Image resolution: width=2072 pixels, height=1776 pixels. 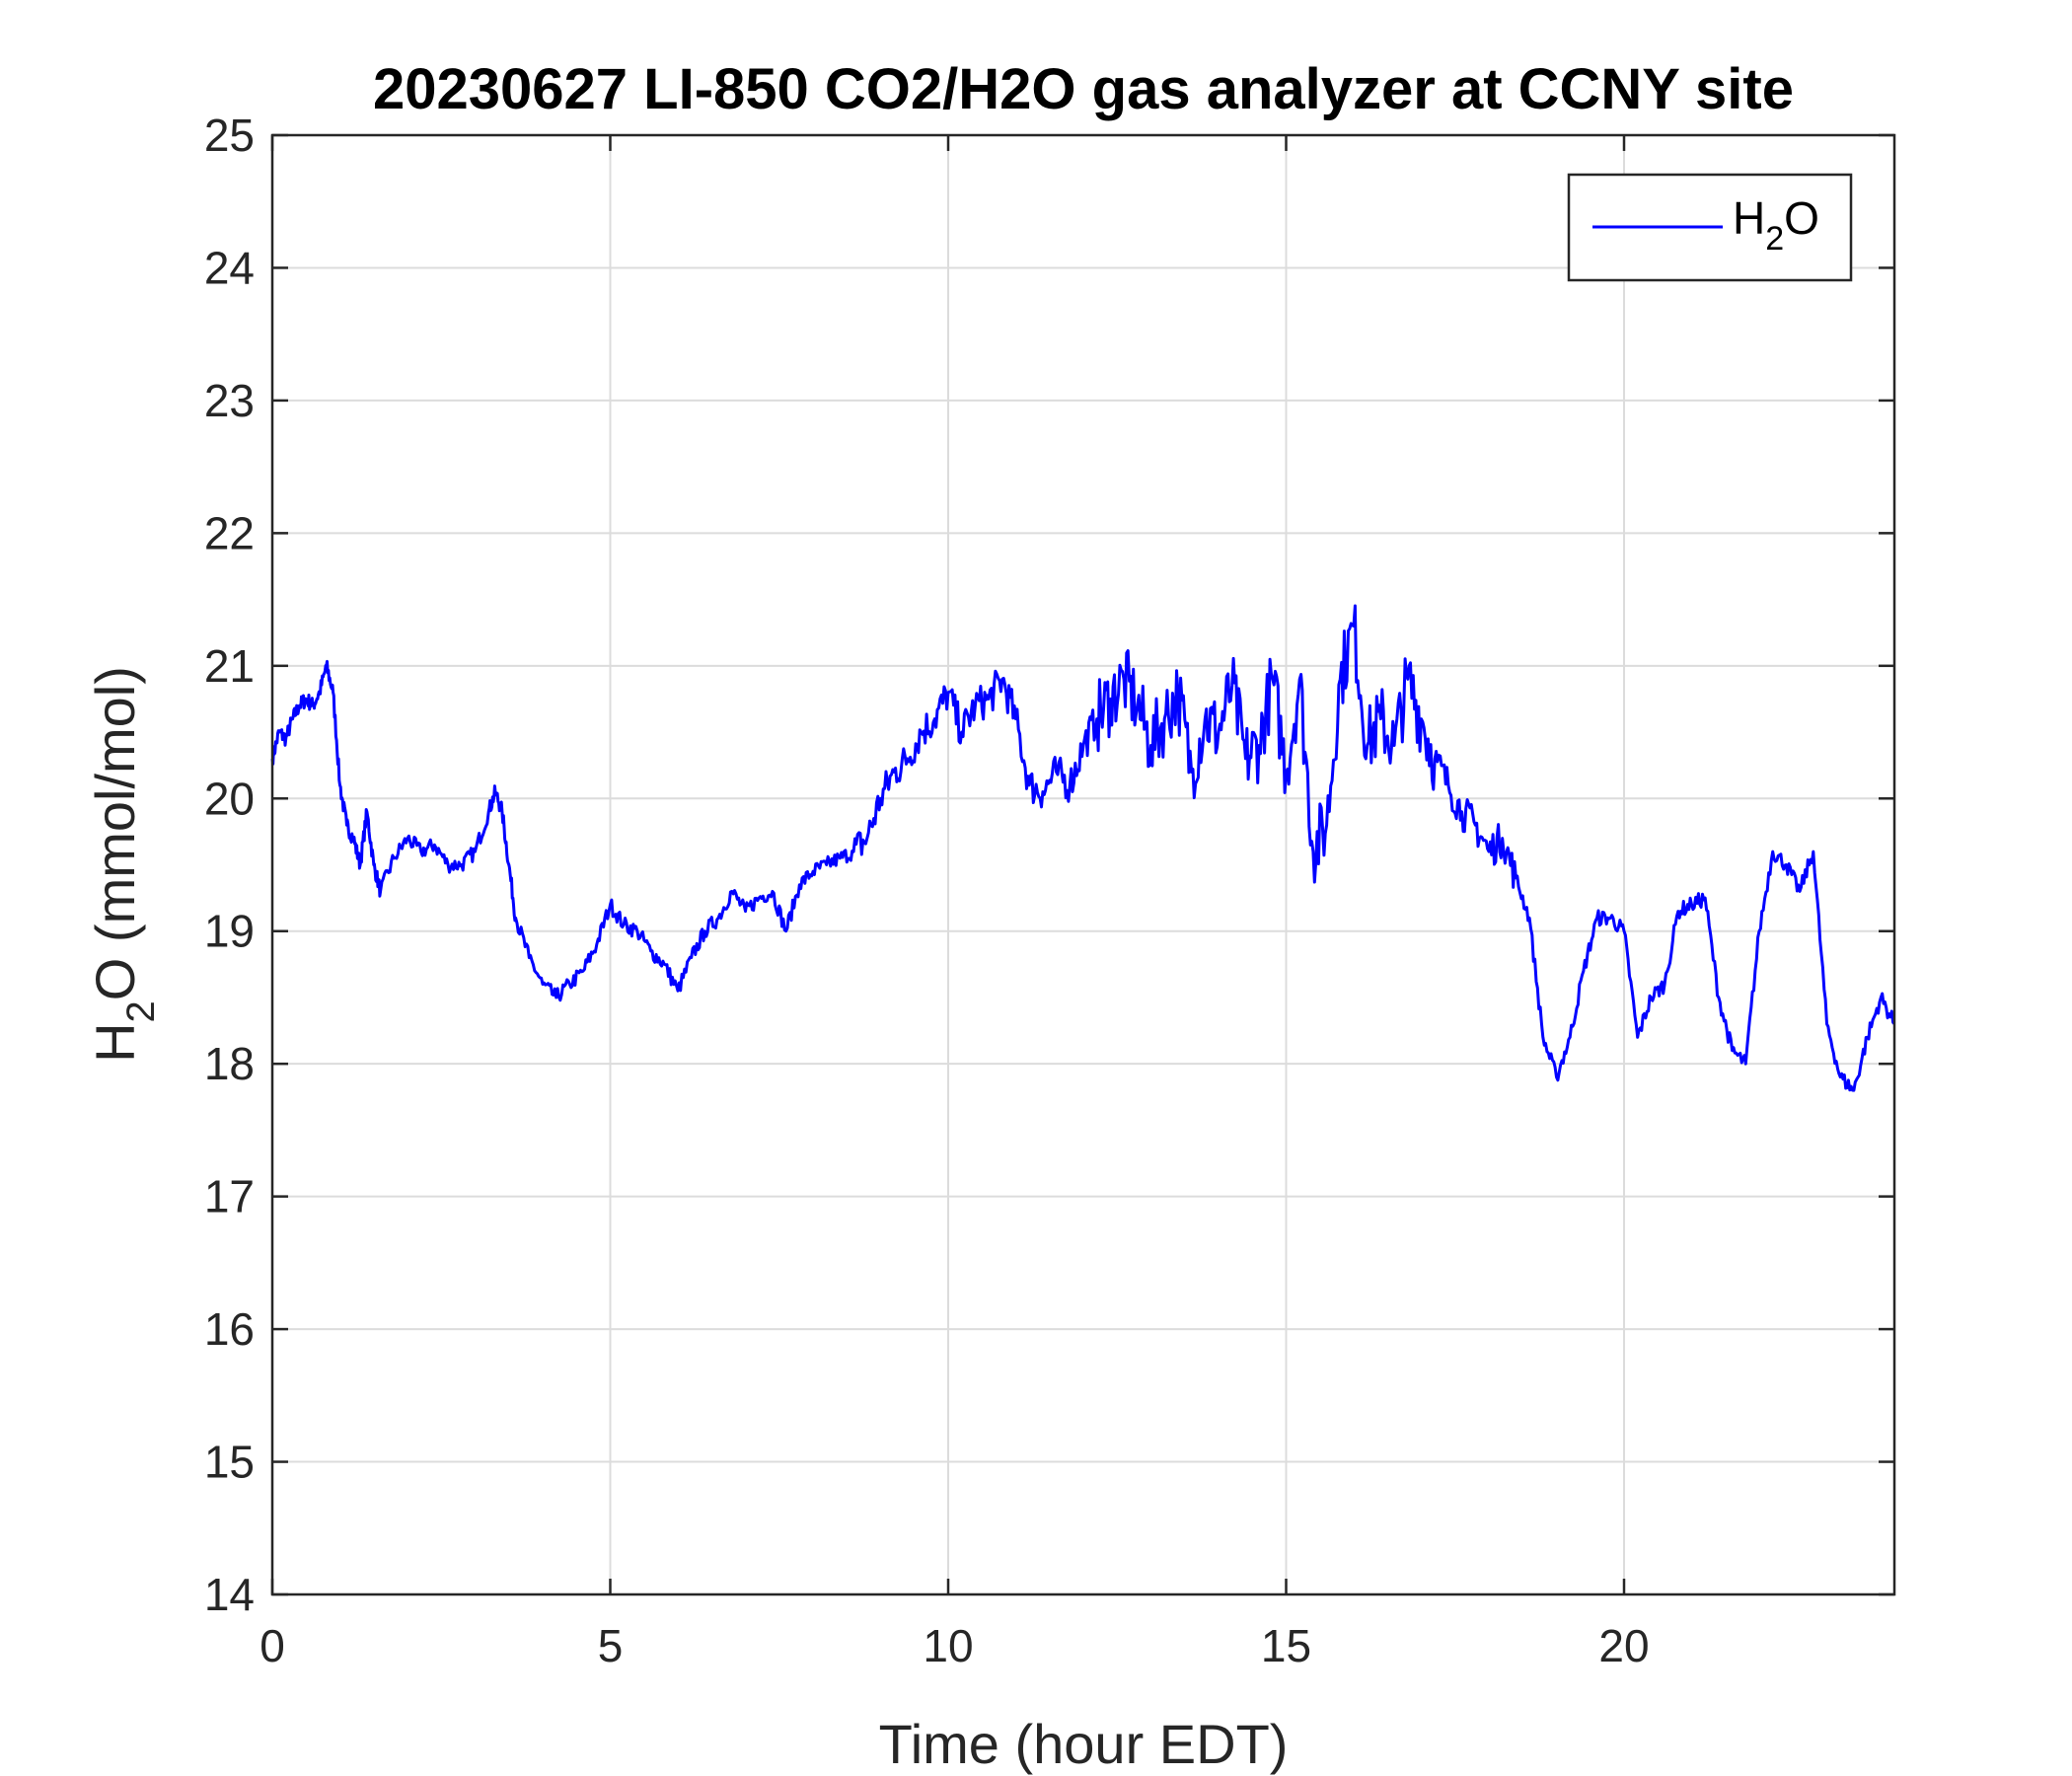 I want to click on y-tick-label: 23, so click(x=230, y=401).